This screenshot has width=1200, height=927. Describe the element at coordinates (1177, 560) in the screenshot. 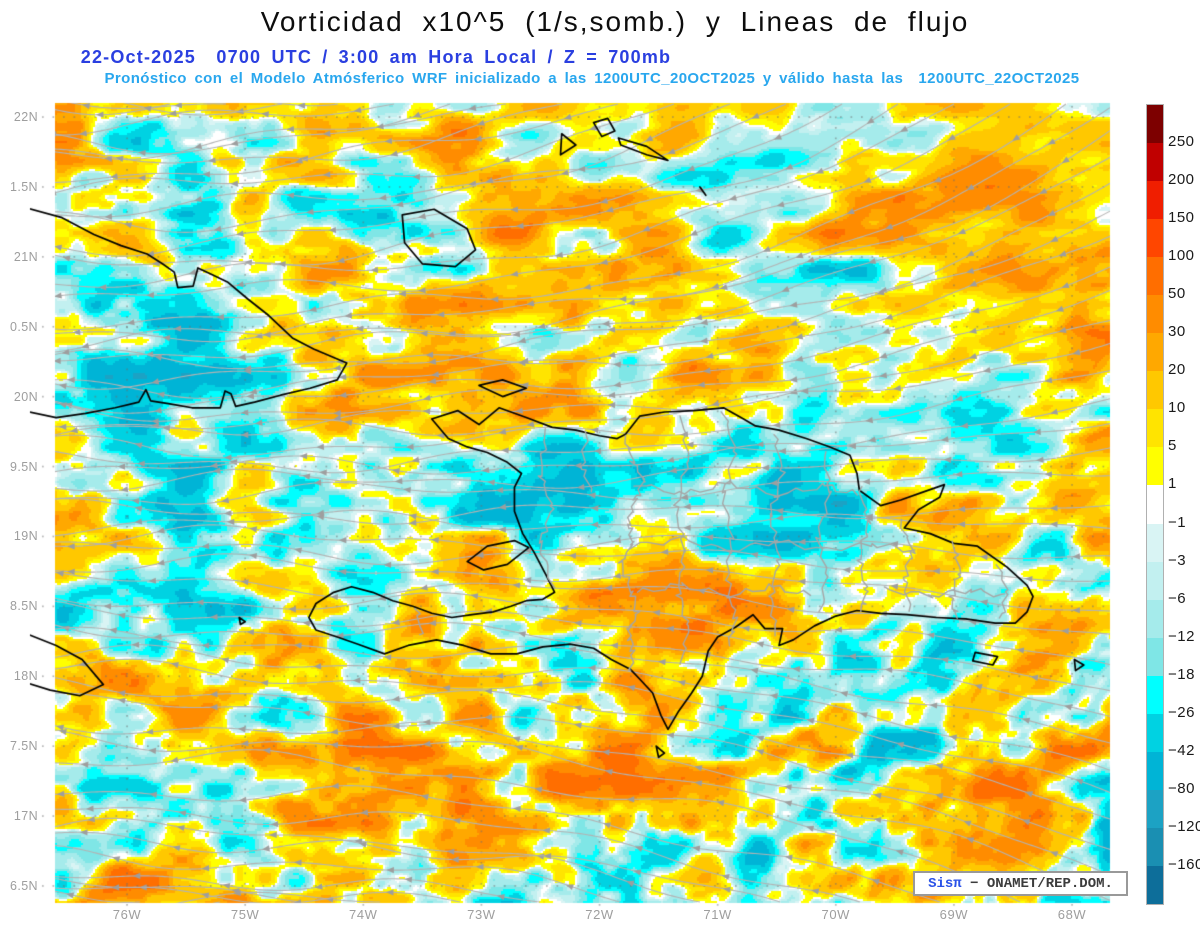

I see `colorbar-label: −3` at that location.